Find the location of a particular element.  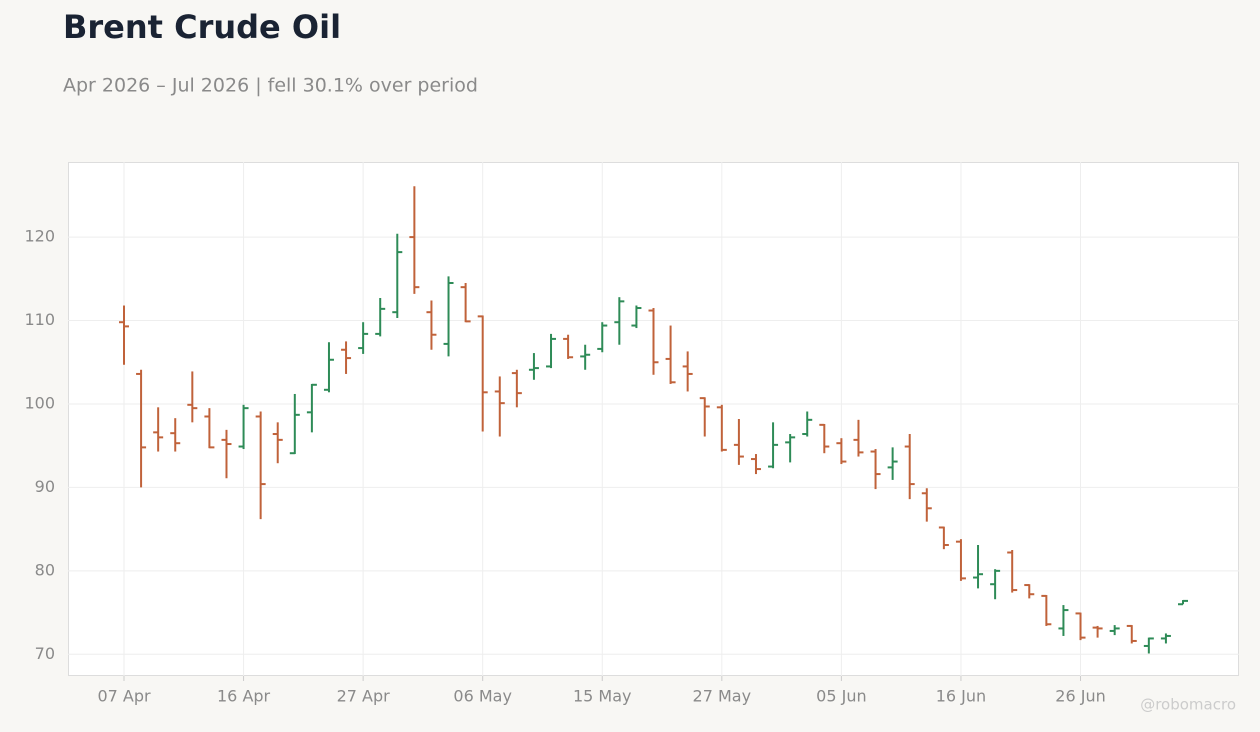

x-tick-label: 27 Apr is located at coordinates (364, 696).